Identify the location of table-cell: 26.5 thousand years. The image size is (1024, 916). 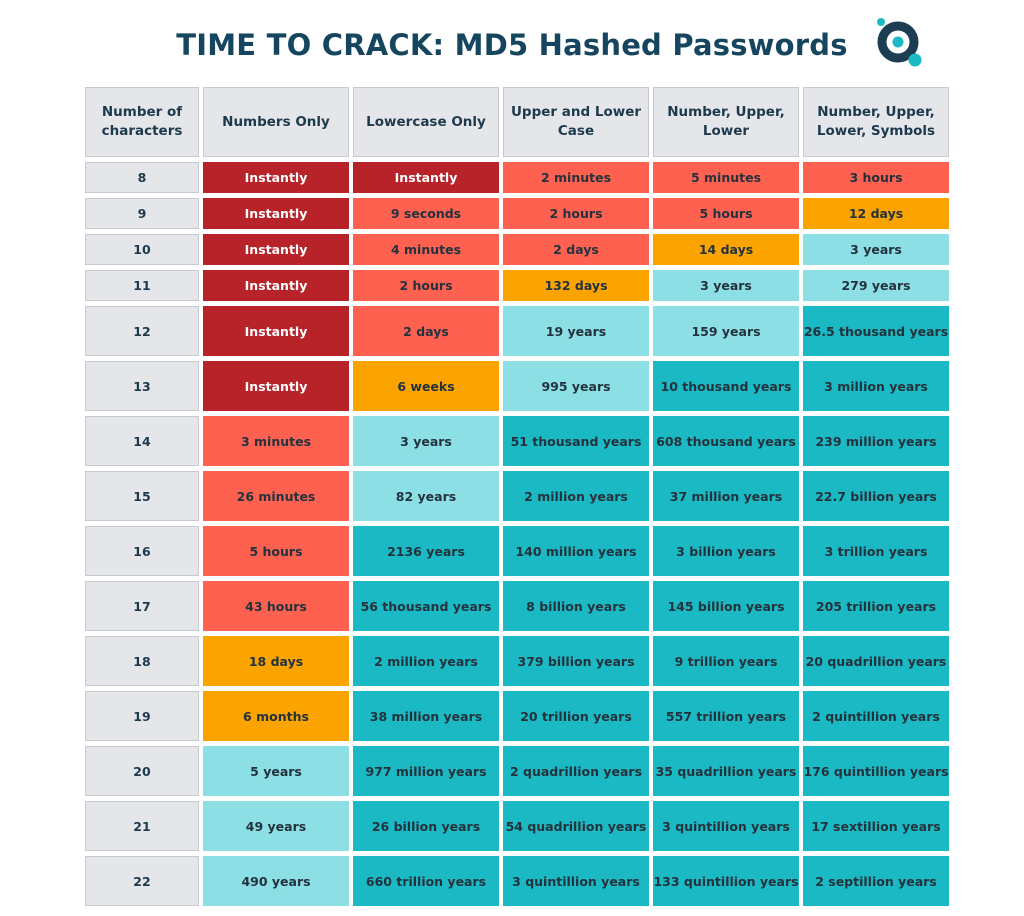
(876, 331).